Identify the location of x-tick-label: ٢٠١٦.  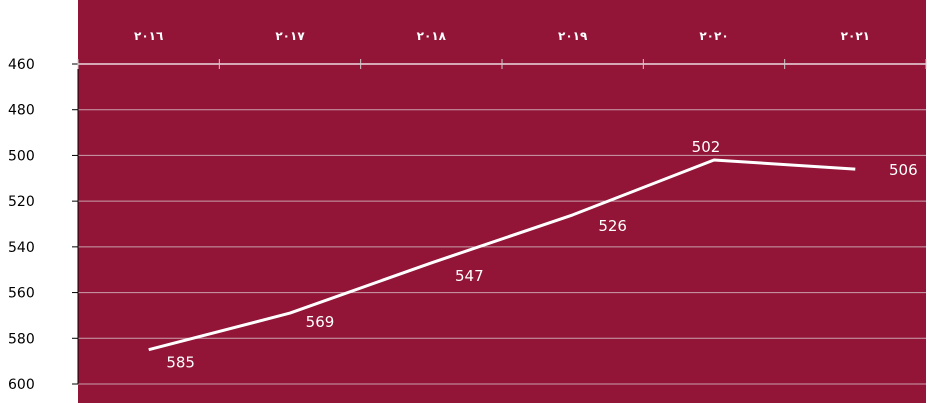
(148, 36).